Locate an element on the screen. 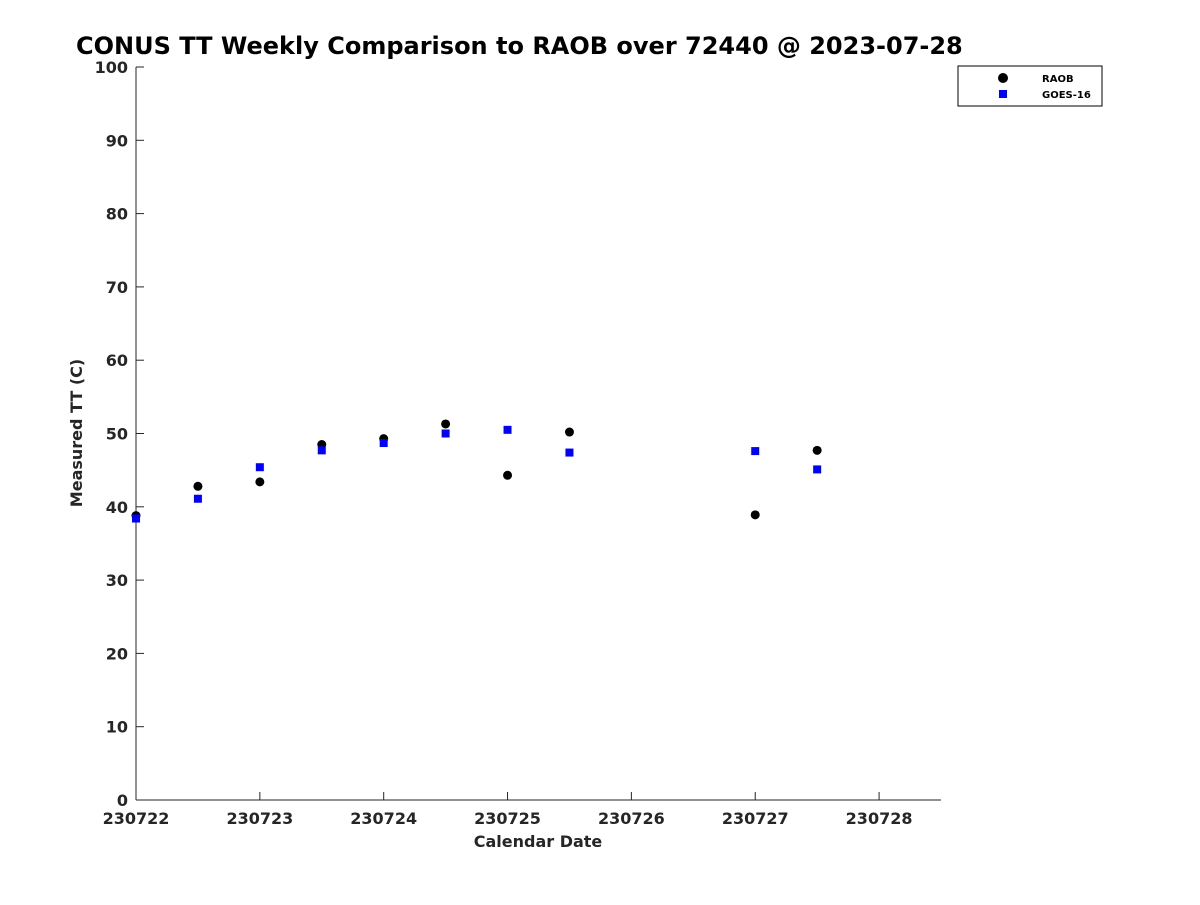 The height and width of the screenshot is (905, 1200). x-tick-label: 230723 is located at coordinates (259, 818).